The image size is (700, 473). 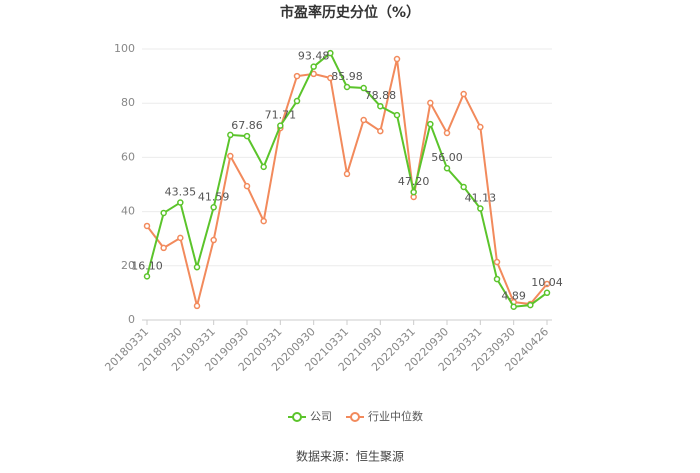 What do you see at coordinates (281, 115) in the screenshot?
I see `data-label: 71.71` at bounding box center [281, 115].